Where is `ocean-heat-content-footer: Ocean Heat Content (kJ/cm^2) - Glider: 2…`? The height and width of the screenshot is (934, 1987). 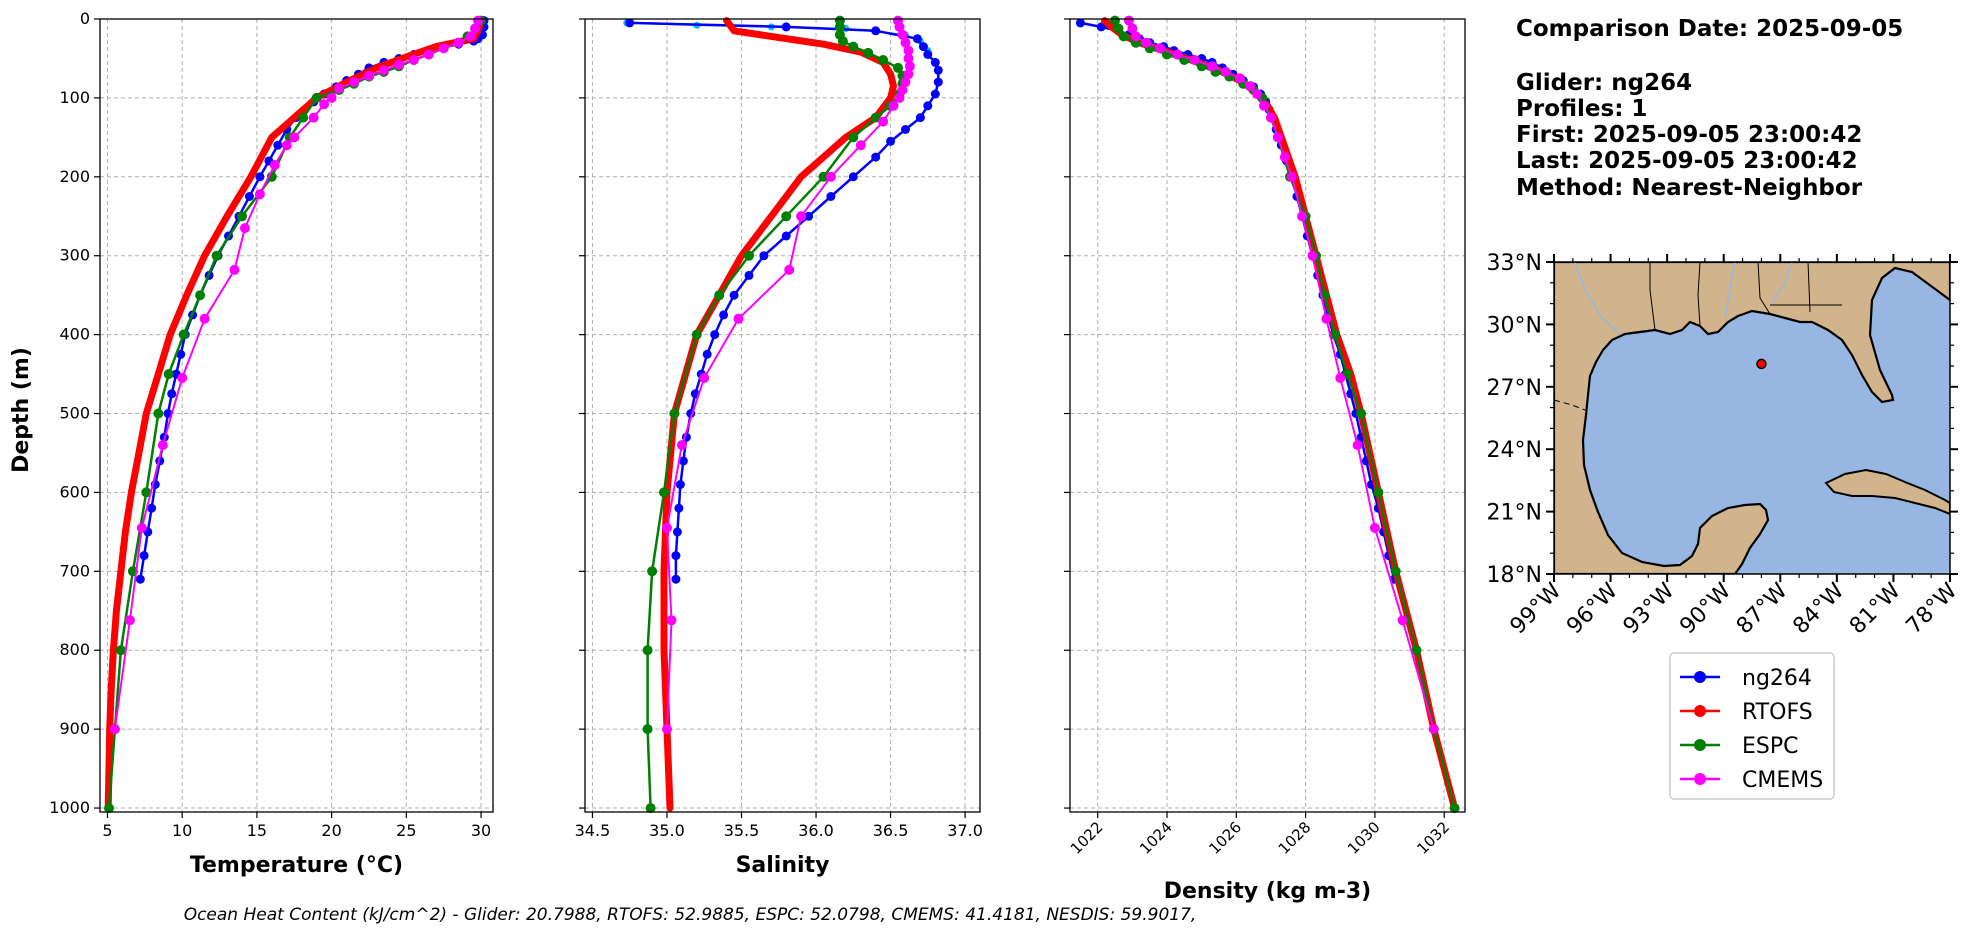 ocean-heat-content-footer: Ocean Heat Content (kJ/cm^2) - Glider: 2… is located at coordinates (690, 915).